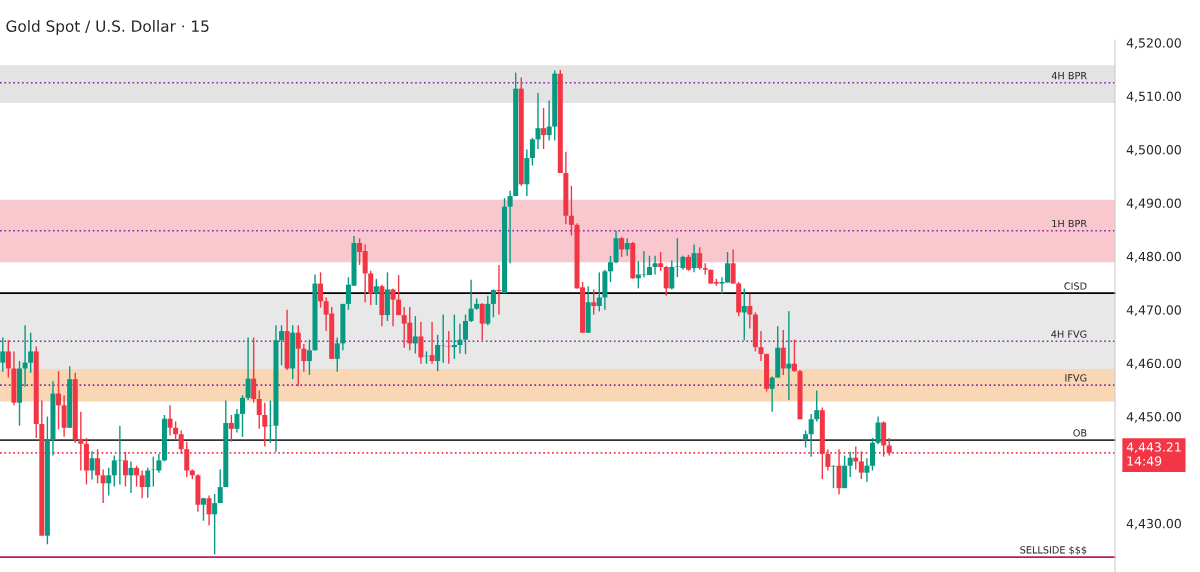 The width and height of the screenshot is (1200, 572). What do you see at coordinates (1153, 364) in the screenshot?
I see `y-tick-label: 4,460.00` at bounding box center [1153, 364].